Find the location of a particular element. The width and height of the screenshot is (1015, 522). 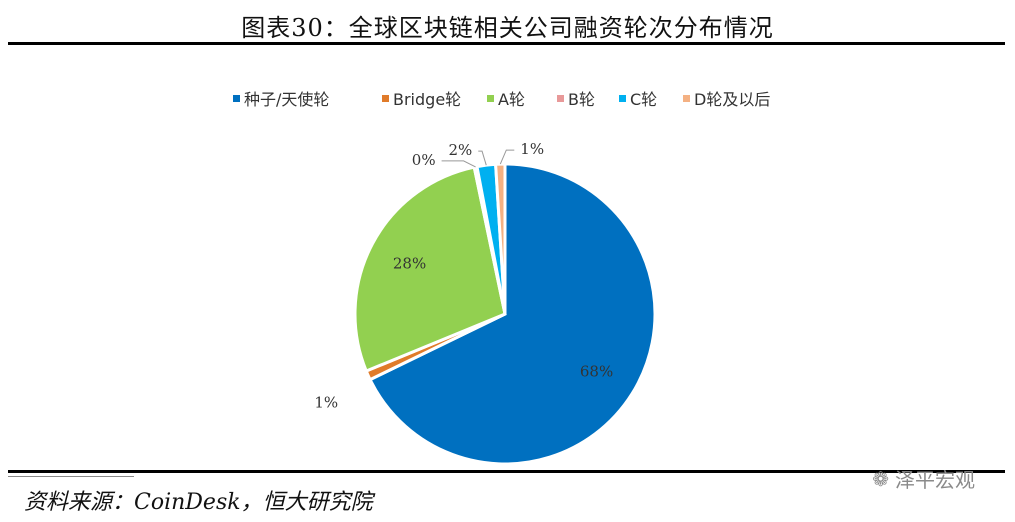

legend-label: D轮及以后 is located at coordinates (732, 99).